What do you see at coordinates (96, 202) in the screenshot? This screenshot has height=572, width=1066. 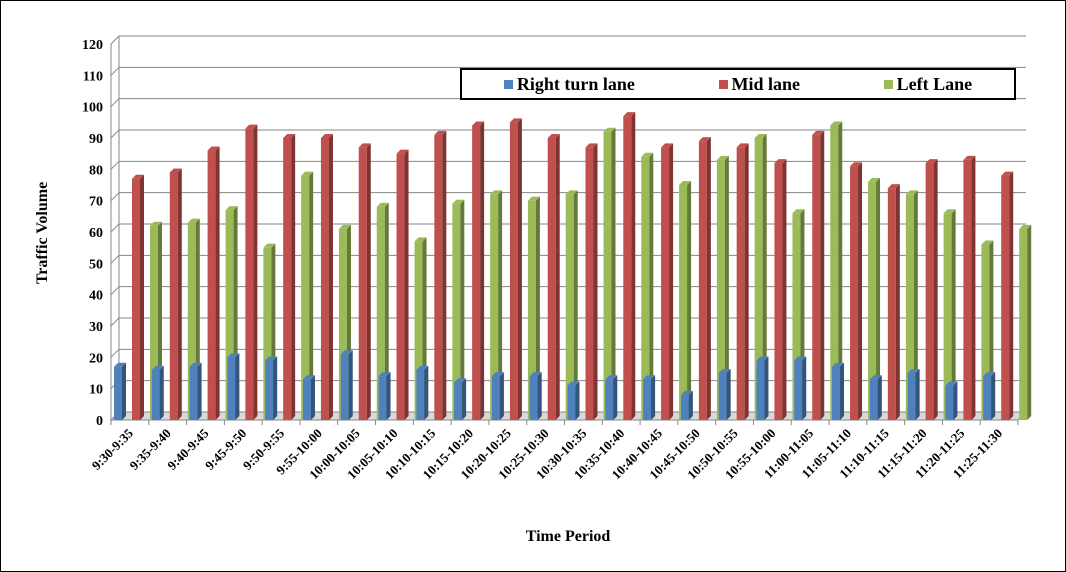 I see `y-tick-label: 70` at bounding box center [96, 202].